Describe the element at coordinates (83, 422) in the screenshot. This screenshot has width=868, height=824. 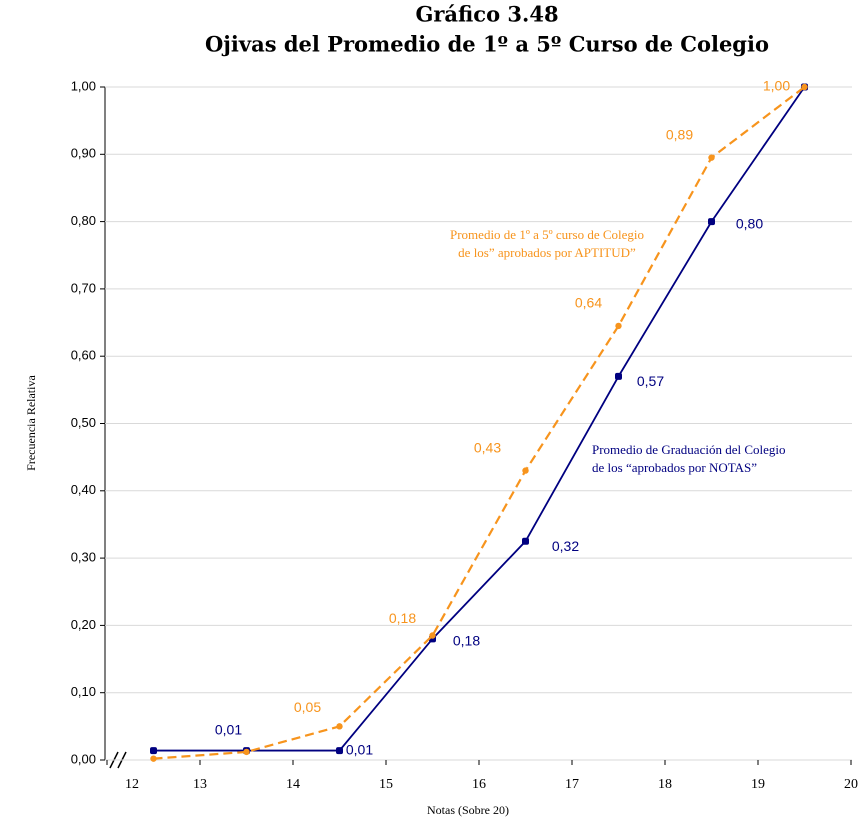
I see `y-tick-label: 0,50` at that location.